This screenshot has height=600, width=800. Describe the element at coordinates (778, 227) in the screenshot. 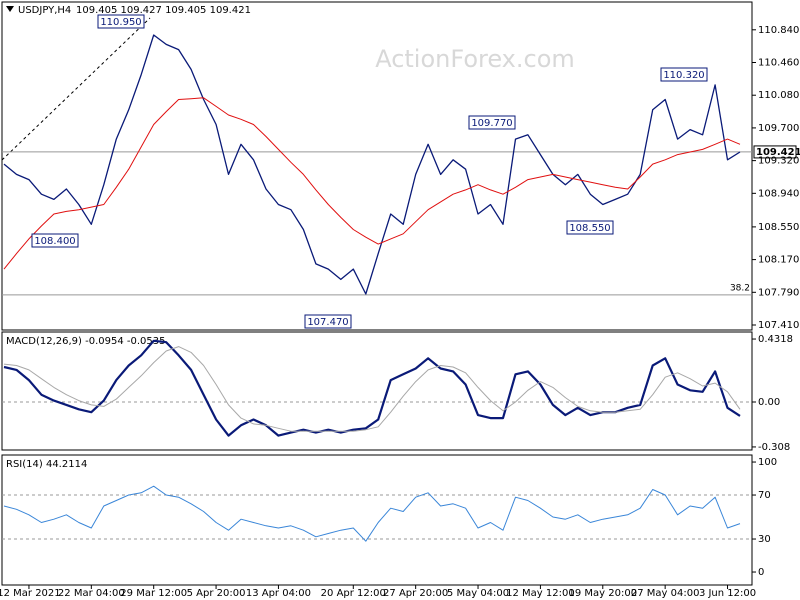

I see `y-tick-label: 108.550` at that location.